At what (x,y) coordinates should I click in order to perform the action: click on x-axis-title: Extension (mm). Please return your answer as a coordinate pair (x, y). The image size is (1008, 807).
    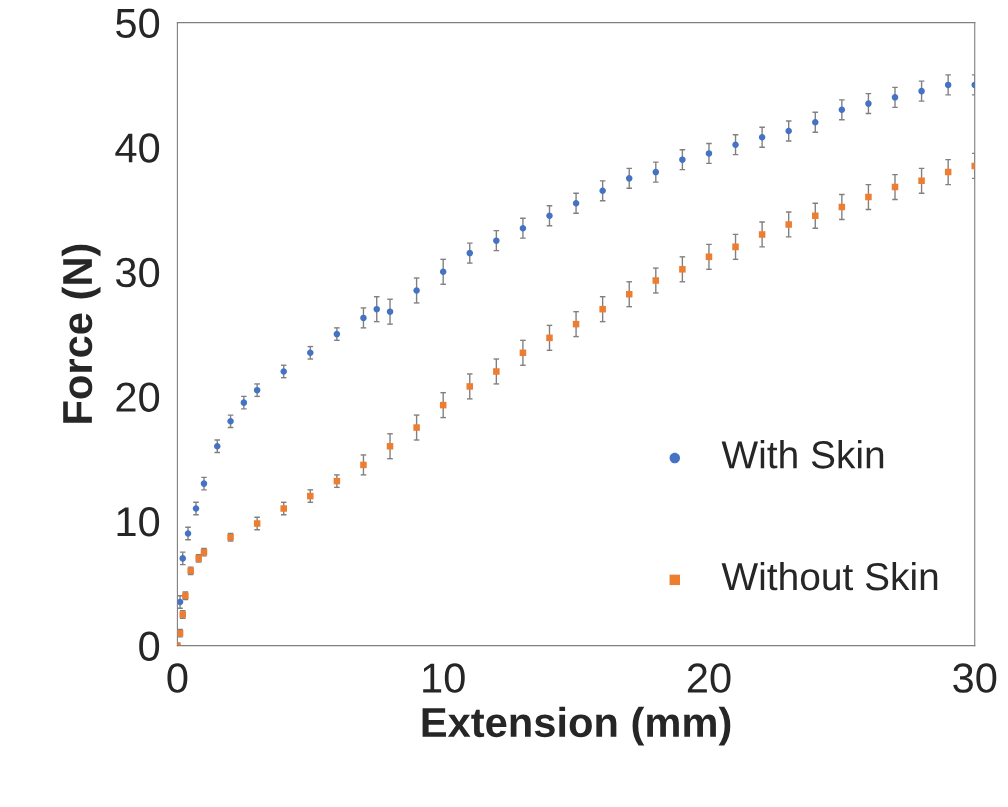
    Looking at the image, I should click on (576, 726).